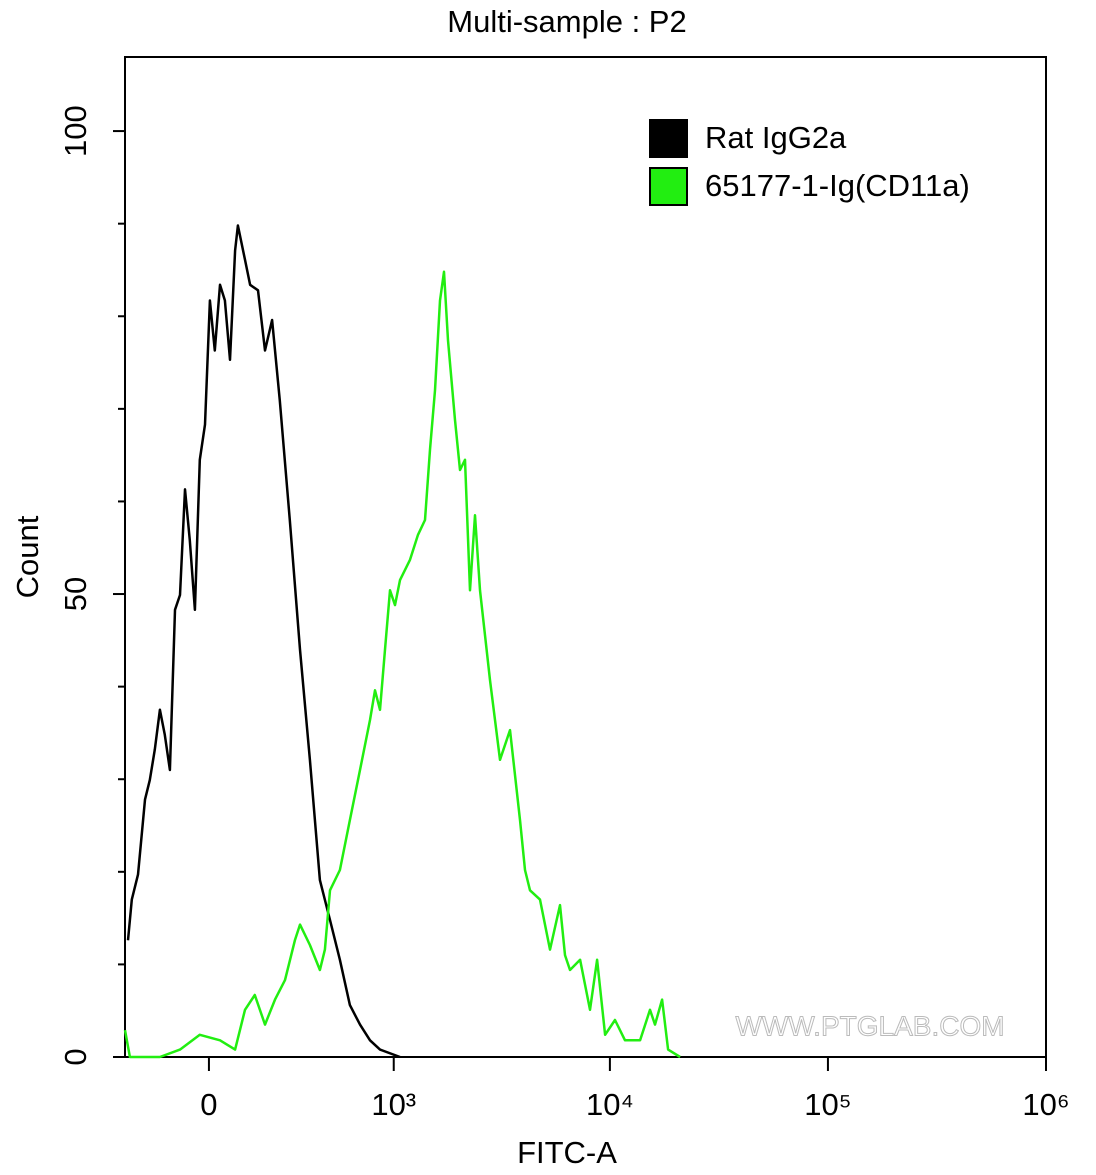 The image size is (1096, 1175). I want to click on y-tick-label: 50, so click(75, 594).